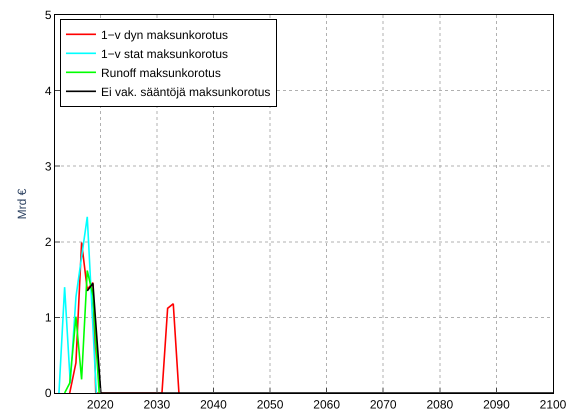 Image resolution: width=575 pixels, height=419 pixels. I want to click on x-tick-label: 2050, so click(270, 404).